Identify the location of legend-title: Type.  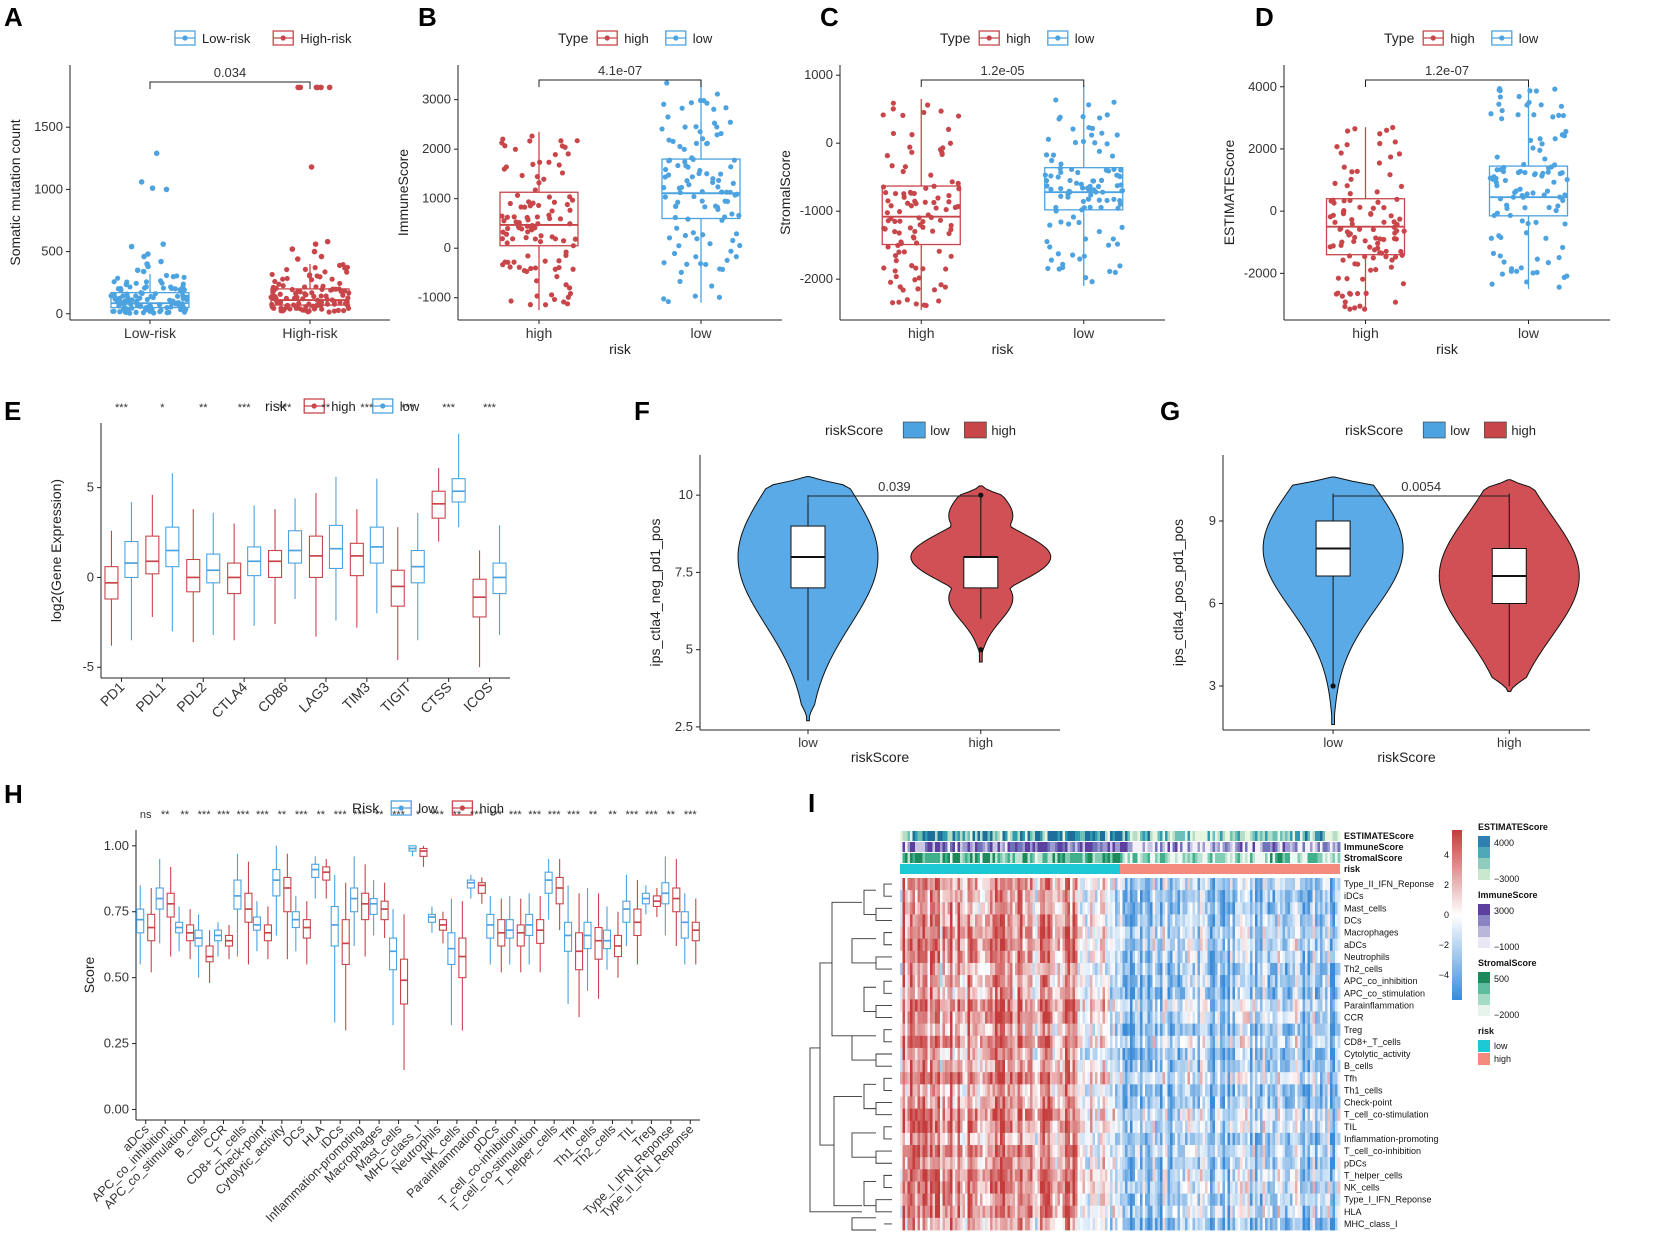
(1399, 38).